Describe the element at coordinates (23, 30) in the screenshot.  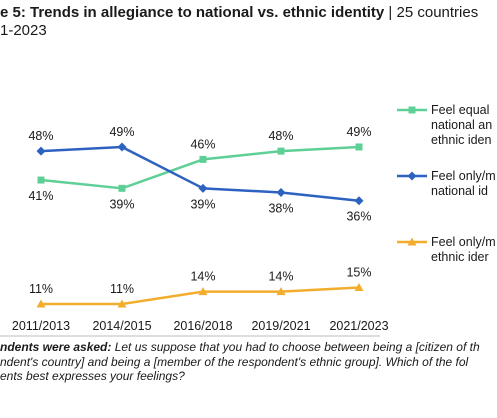
I see `chart-years: 1-2023` at that location.